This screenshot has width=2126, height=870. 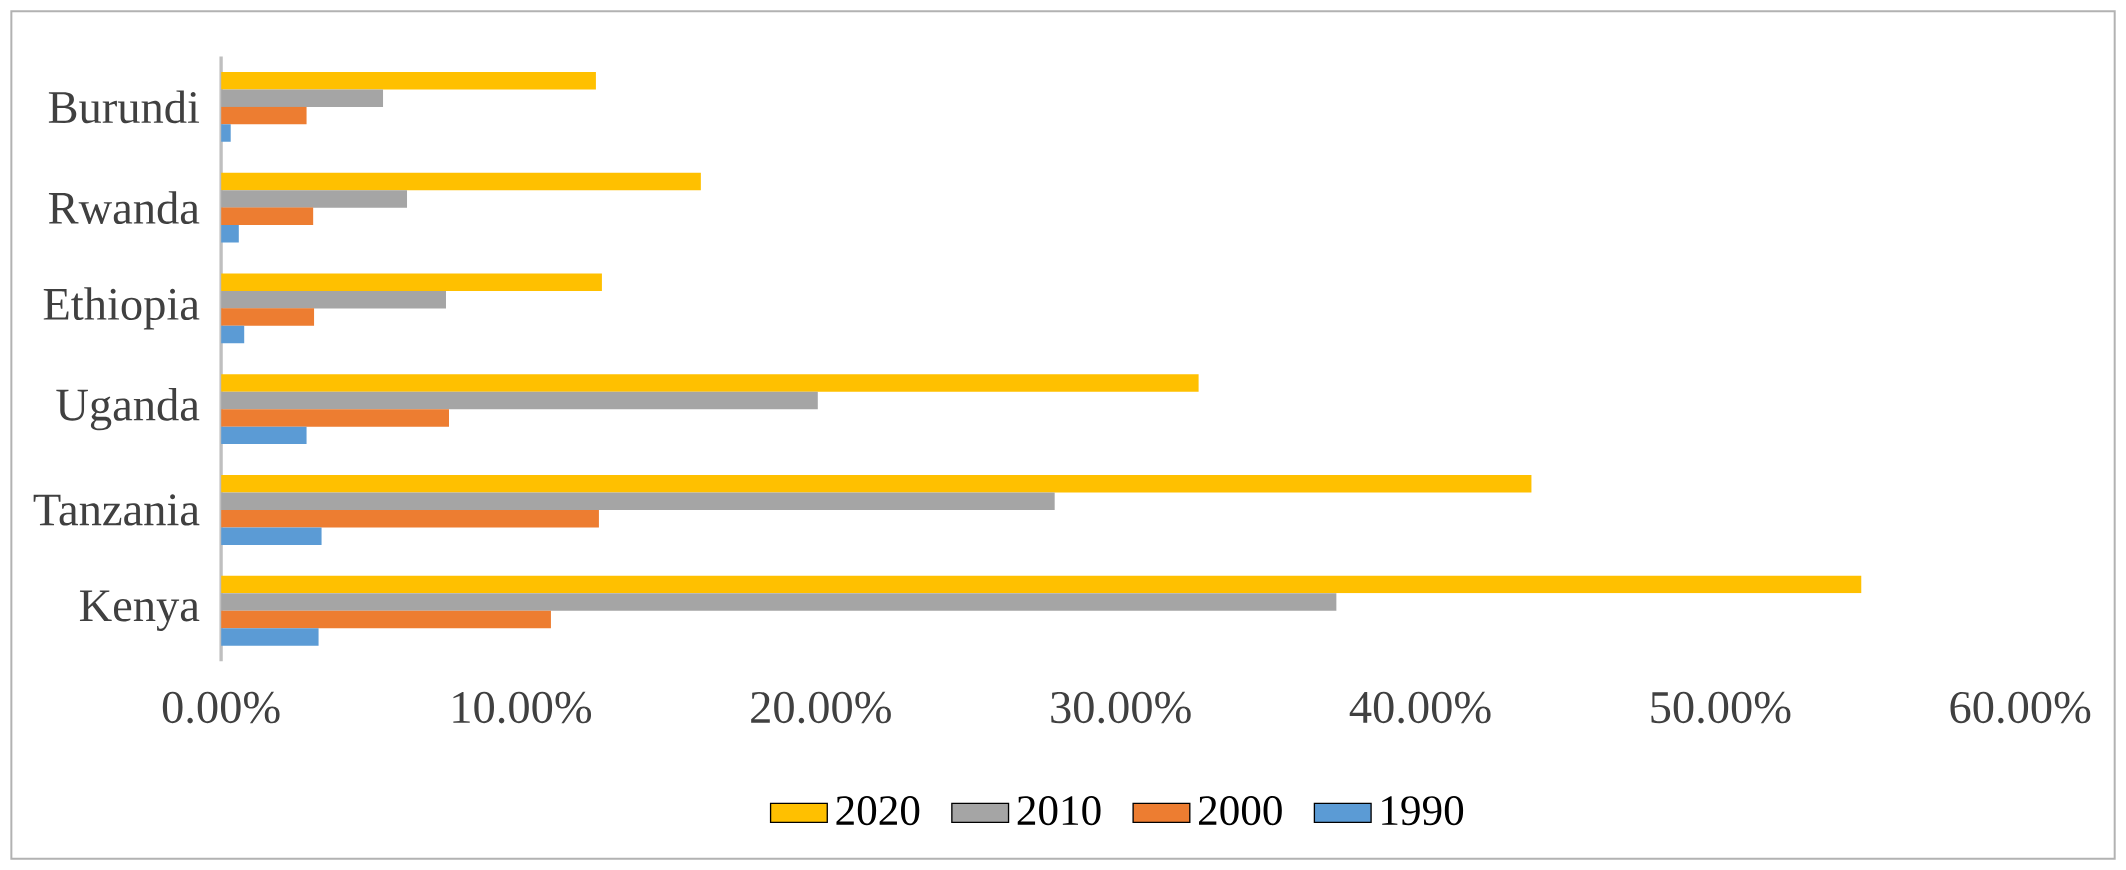 What do you see at coordinates (1420, 707) in the screenshot?
I see `x-tick-label: 40.00%` at bounding box center [1420, 707].